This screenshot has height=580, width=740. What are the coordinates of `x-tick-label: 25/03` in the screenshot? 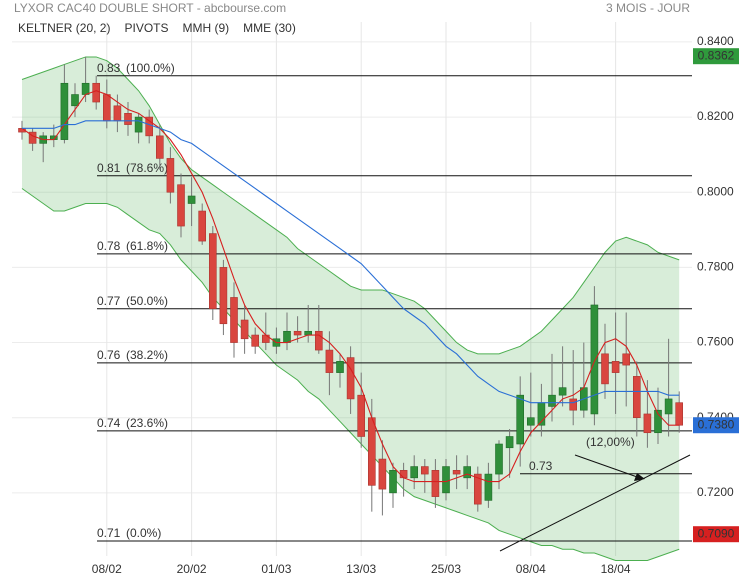 It's located at (446, 569).